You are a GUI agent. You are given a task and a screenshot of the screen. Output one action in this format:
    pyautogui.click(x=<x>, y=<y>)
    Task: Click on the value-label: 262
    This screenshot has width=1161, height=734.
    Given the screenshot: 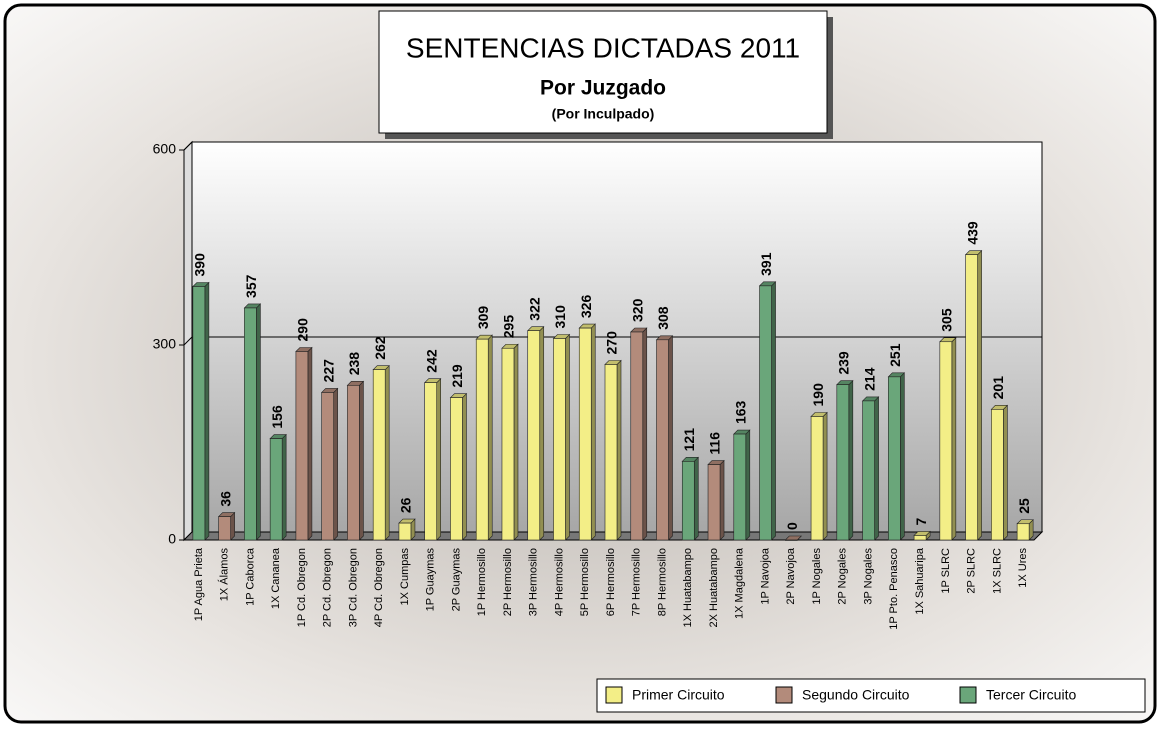 What is the action you would take?
    pyautogui.click(x=380, y=348)
    